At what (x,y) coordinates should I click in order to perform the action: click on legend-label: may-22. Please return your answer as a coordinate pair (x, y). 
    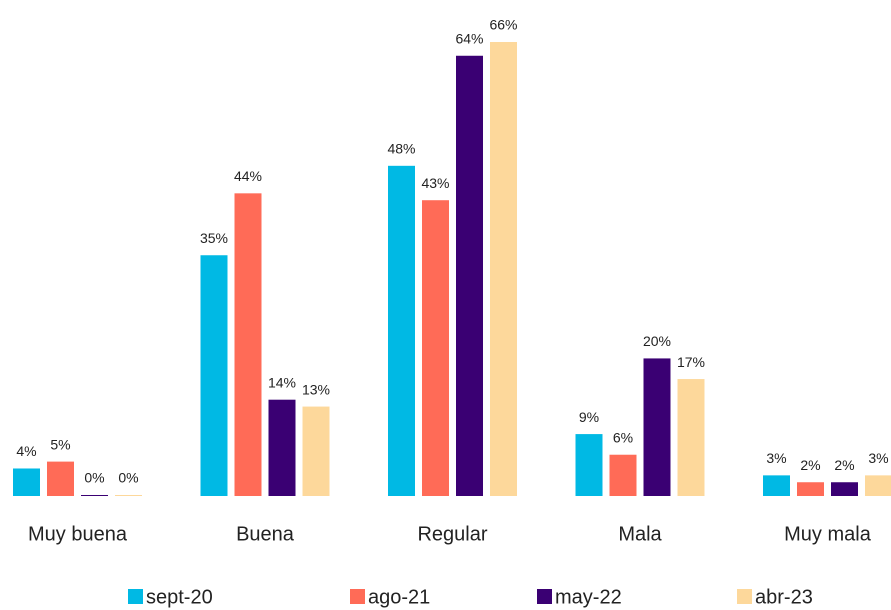
    Looking at the image, I should click on (588, 597).